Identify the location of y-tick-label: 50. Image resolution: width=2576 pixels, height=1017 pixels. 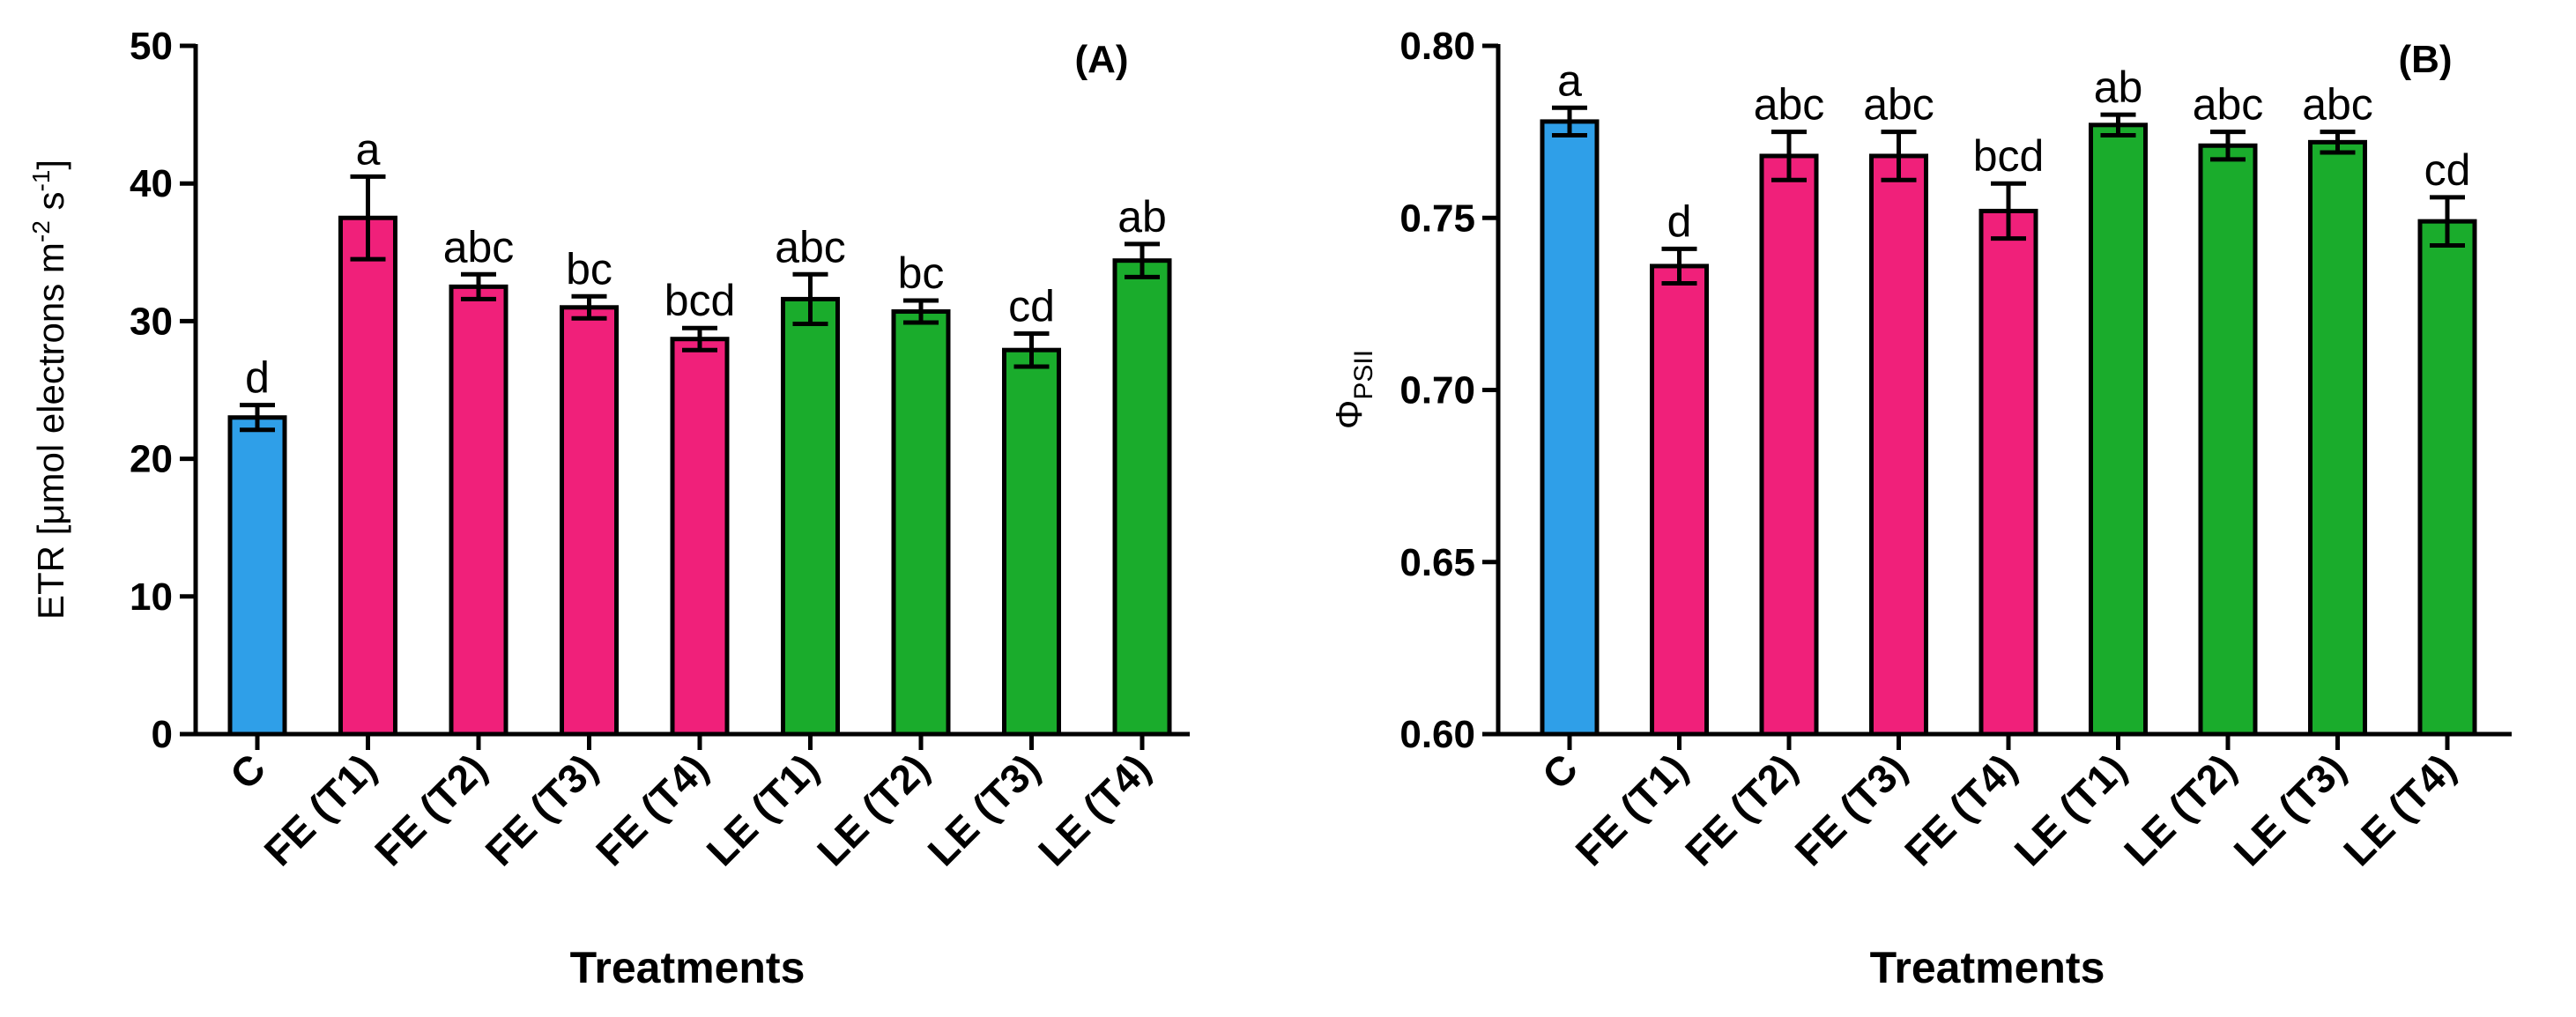
(151, 46).